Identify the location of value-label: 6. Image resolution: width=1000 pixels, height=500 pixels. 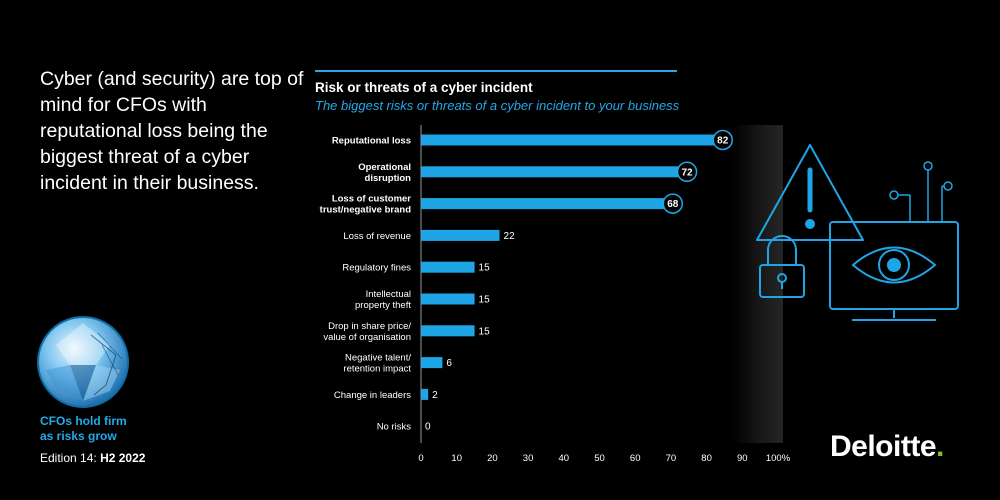
(449, 363).